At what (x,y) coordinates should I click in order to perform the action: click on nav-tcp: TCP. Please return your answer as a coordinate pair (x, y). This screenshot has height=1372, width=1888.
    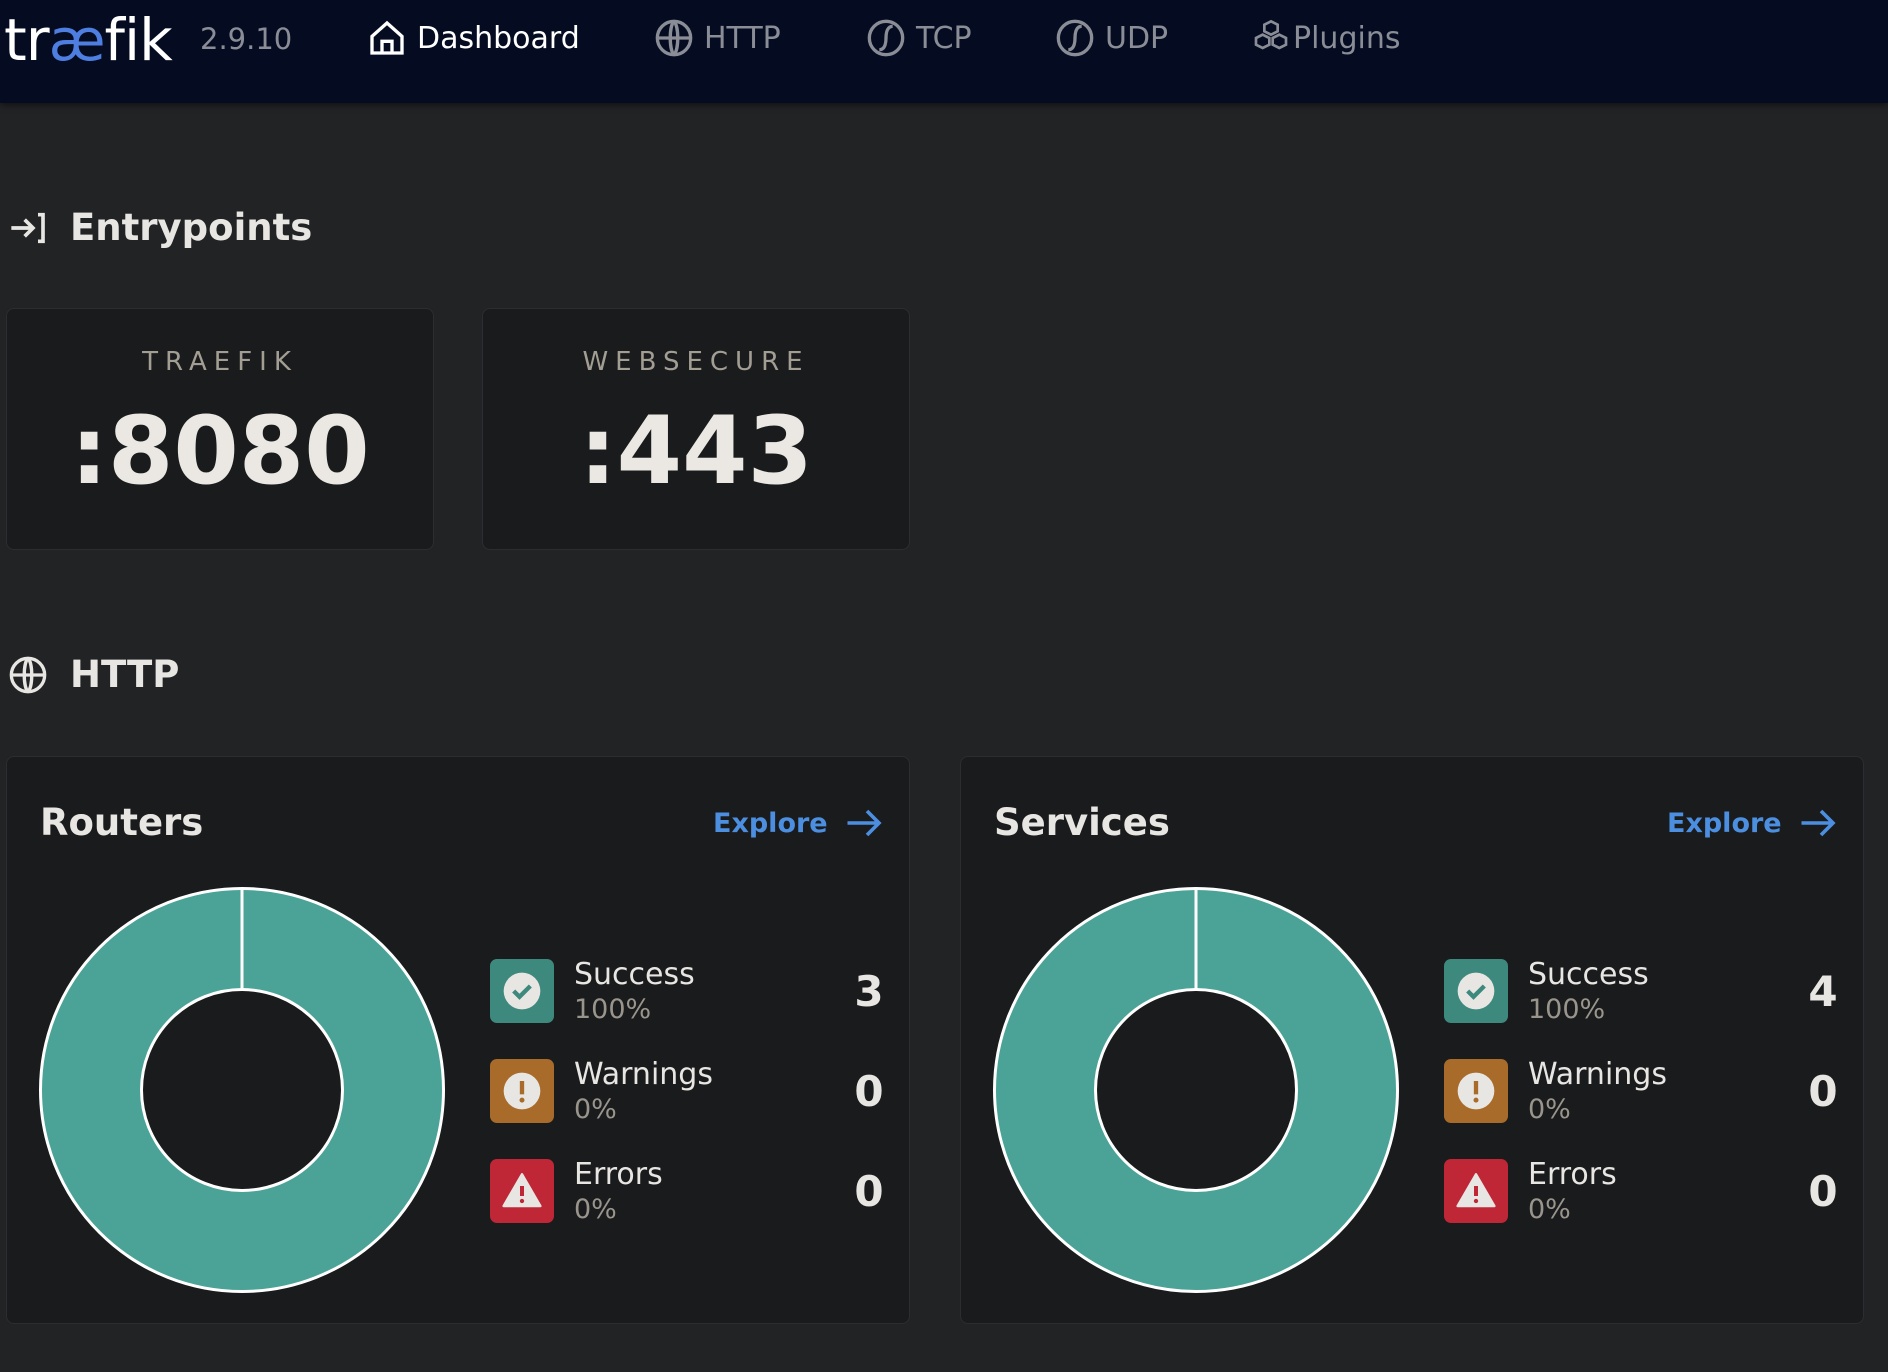
    Looking at the image, I should click on (919, 38).